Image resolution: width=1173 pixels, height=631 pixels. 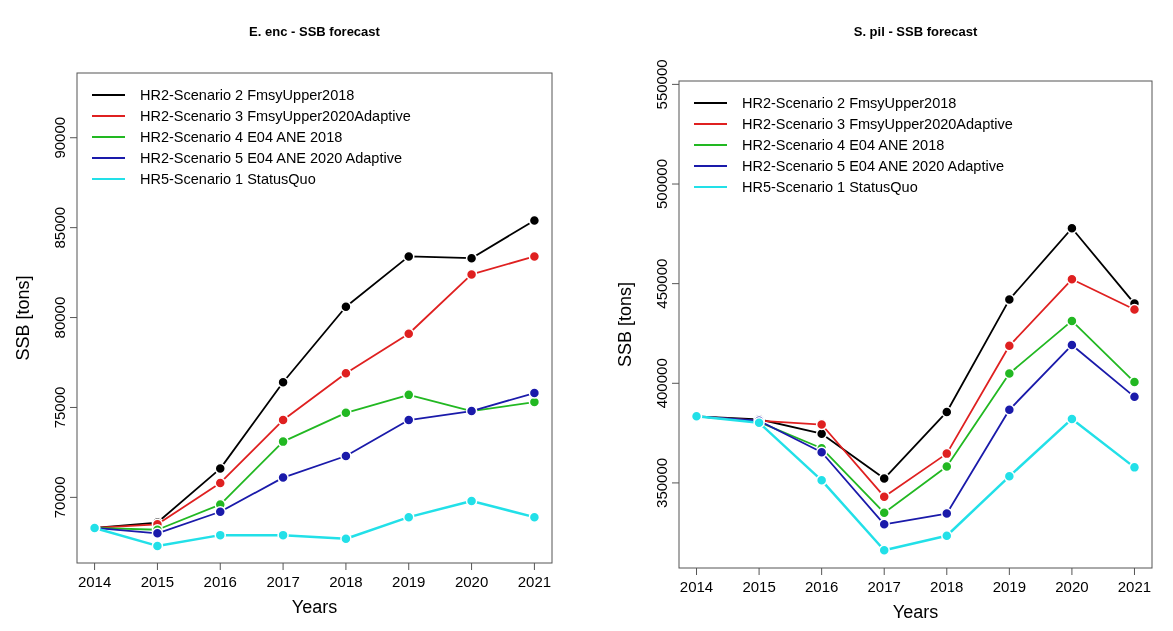 What do you see at coordinates (661, 283) in the screenshot?
I see `y-tick-label: 450000` at bounding box center [661, 283].